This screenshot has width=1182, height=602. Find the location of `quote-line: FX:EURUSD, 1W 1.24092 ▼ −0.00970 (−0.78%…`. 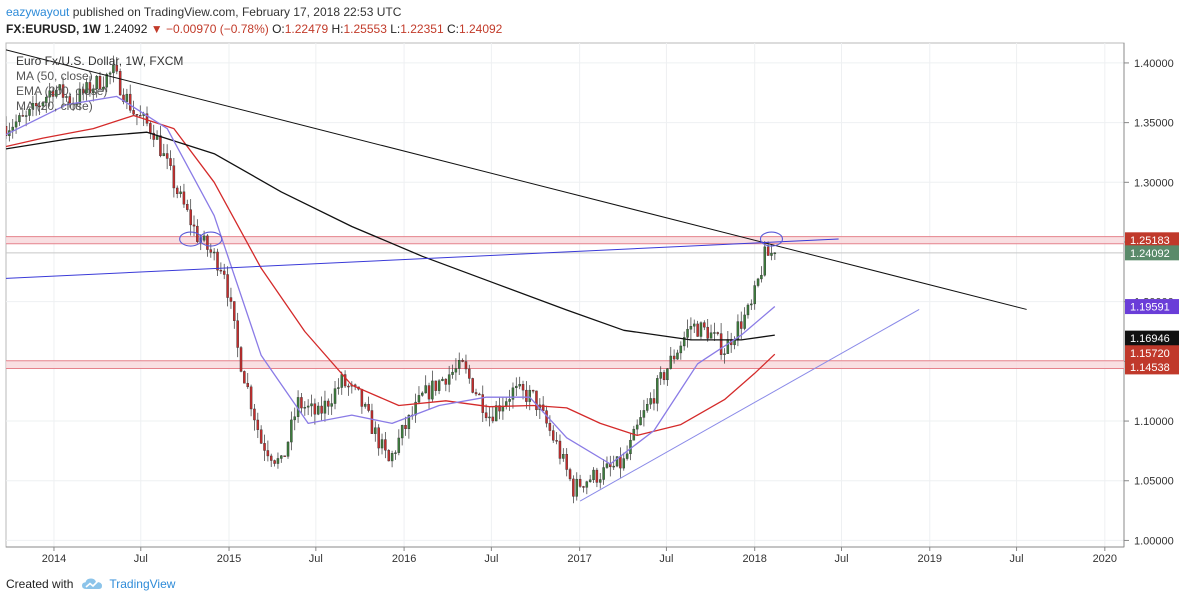

quote-line: FX:EURUSD, 1W 1.24092 ▼ −0.00970 (−0.78%… is located at coordinates (254, 29).